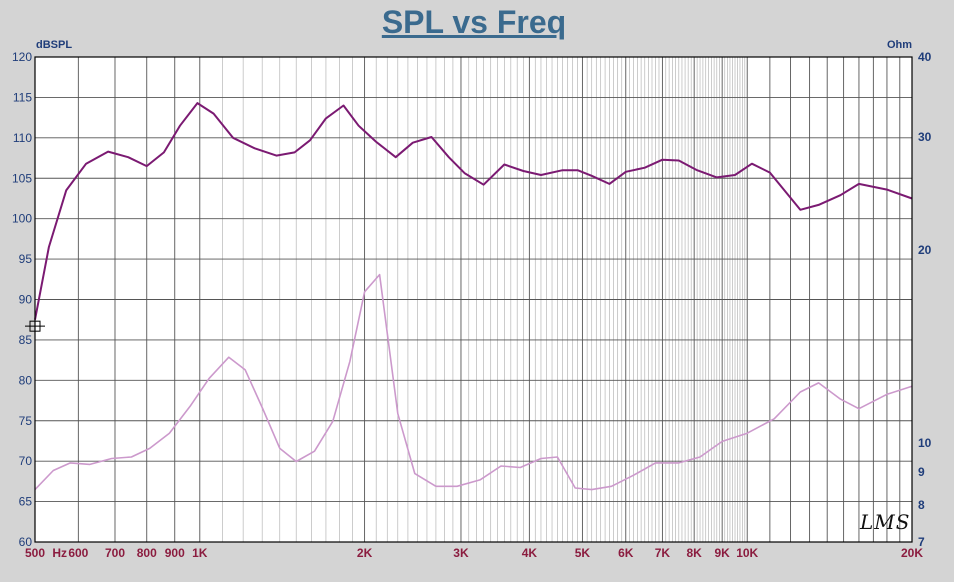 The height and width of the screenshot is (582, 954). I want to click on x-tick-label: 2K, so click(365, 553).